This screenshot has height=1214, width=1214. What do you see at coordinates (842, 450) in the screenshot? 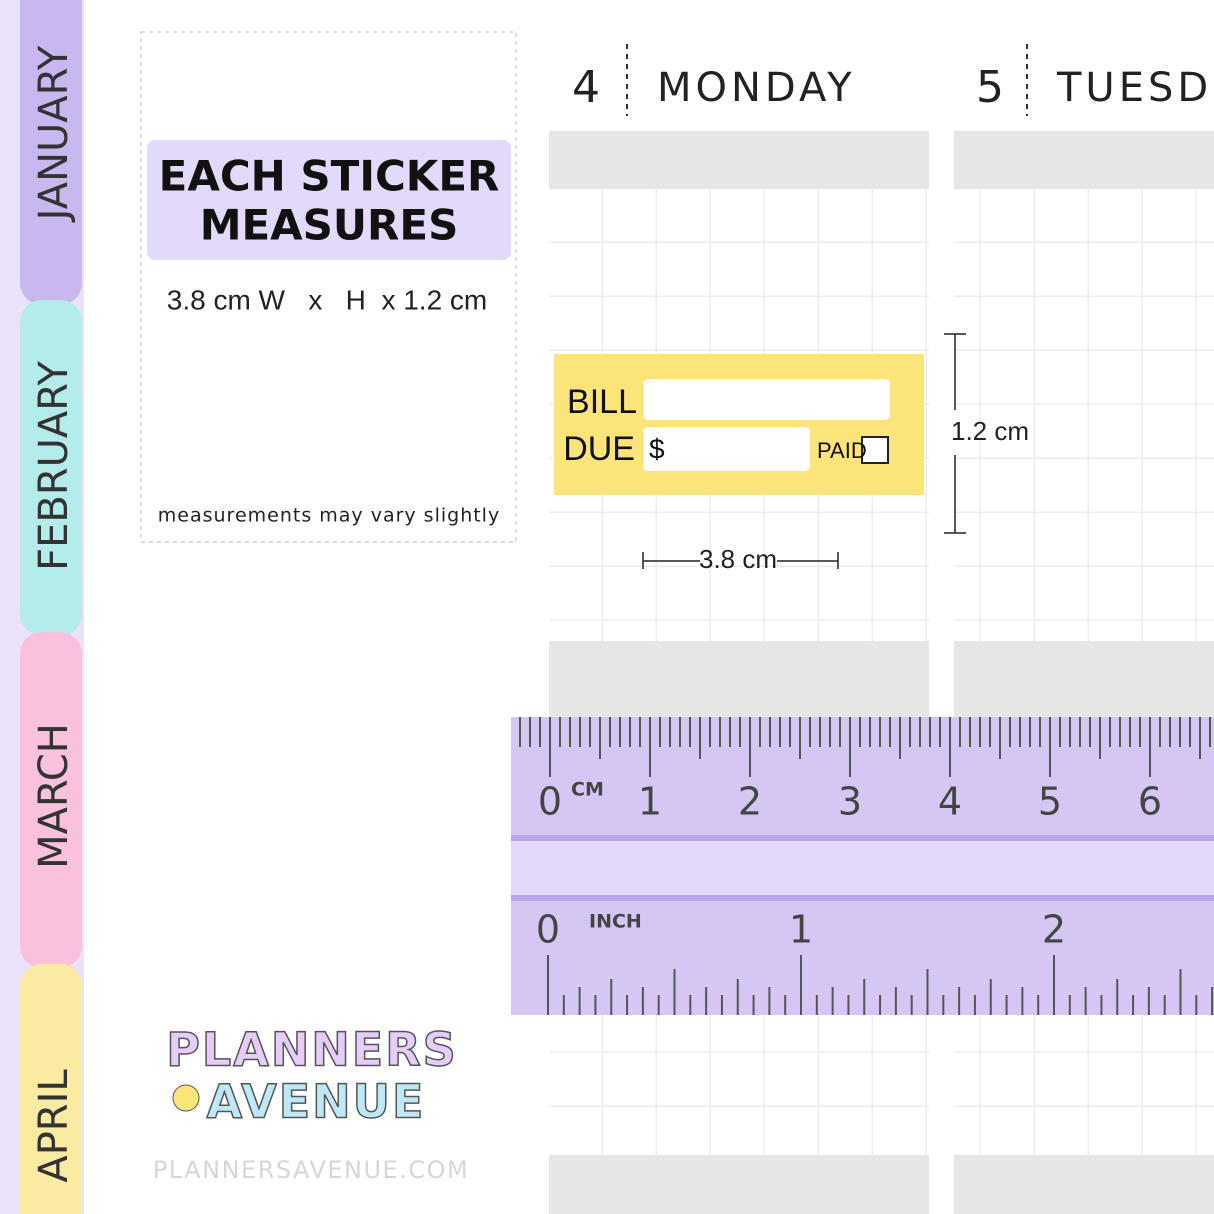
I see `sticker-label: PAID` at bounding box center [842, 450].